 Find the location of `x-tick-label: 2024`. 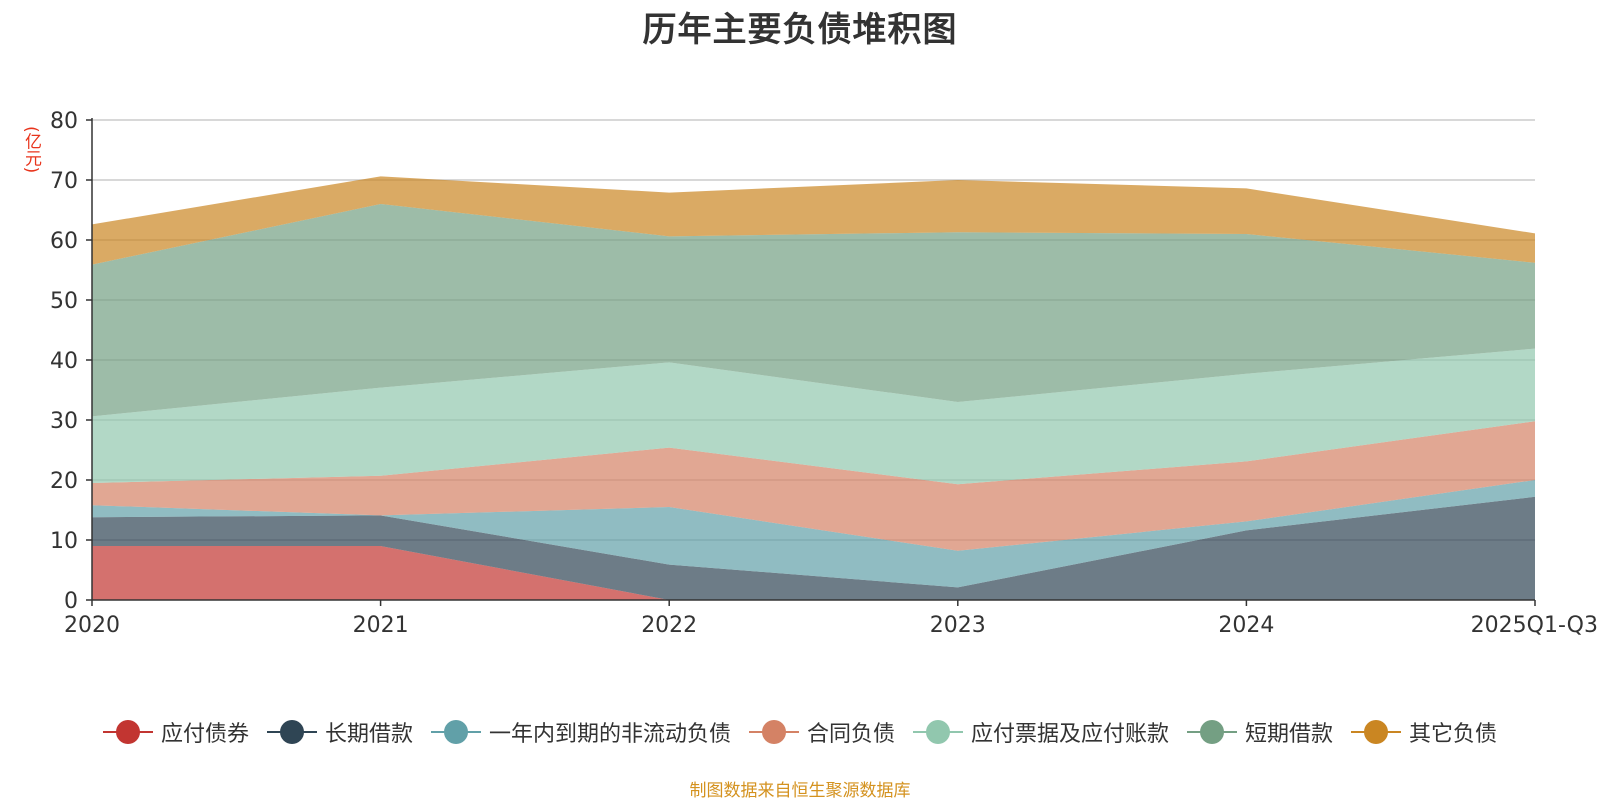

x-tick-label: 2024 is located at coordinates (1246, 625).